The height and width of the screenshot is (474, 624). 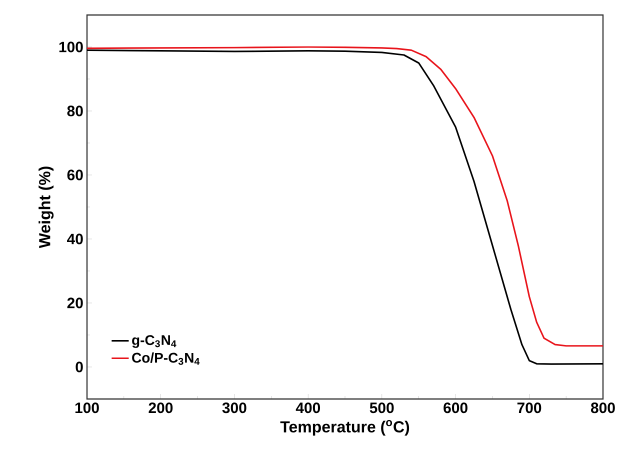 What do you see at coordinates (529, 408) in the screenshot?
I see `x-tick-label: 700` at bounding box center [529, 408].